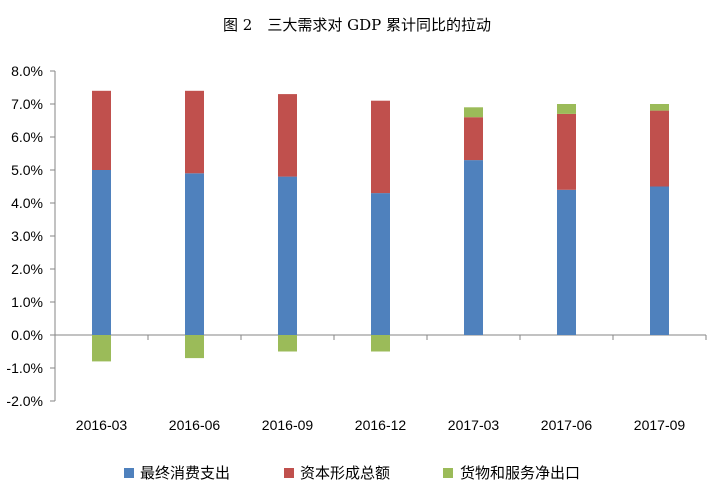 The width and height of the screenshot is (714, 497). Describe the element at coordinates (24, 401) in the screenshot. I see `y-tick-label: -2.0%` at that location.